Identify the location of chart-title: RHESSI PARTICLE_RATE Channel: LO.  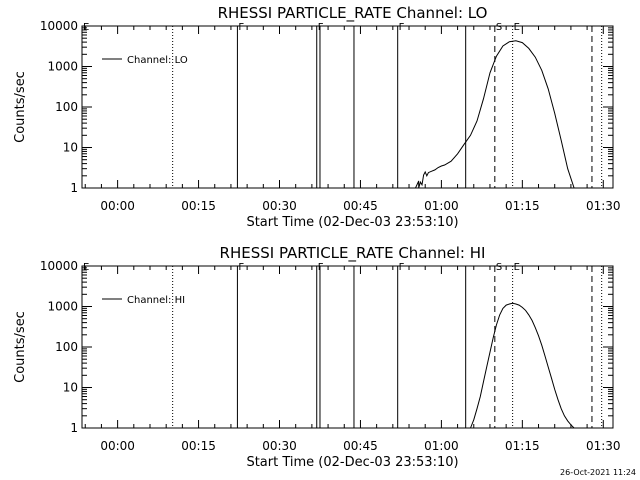
(353, 13).